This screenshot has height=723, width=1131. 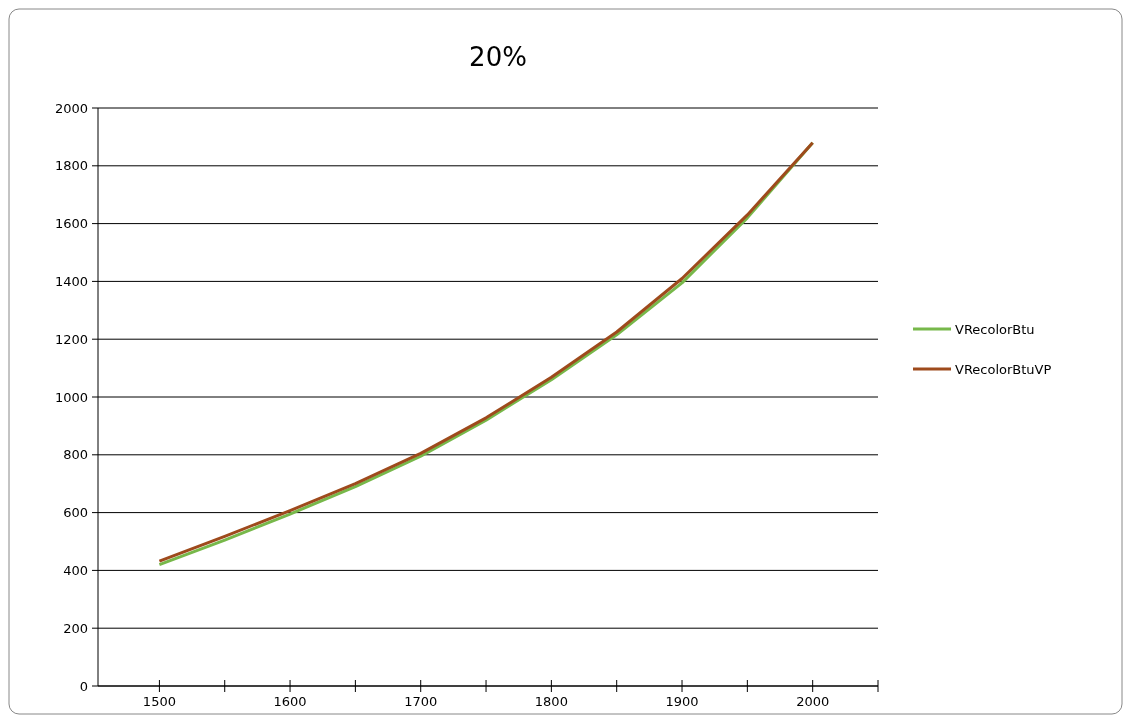 I want to click on y-tick-label: 1600, so click(x=71, y=224).